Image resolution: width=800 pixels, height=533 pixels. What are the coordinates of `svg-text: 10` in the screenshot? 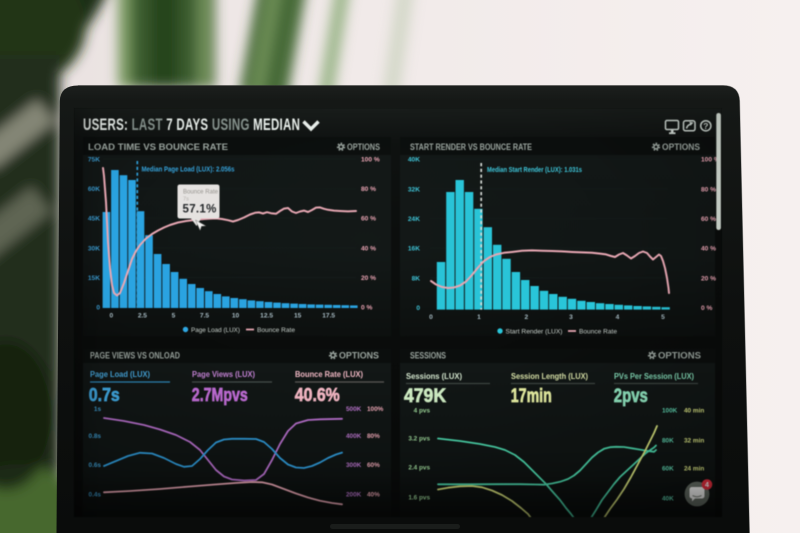 It's located at (236, 316).